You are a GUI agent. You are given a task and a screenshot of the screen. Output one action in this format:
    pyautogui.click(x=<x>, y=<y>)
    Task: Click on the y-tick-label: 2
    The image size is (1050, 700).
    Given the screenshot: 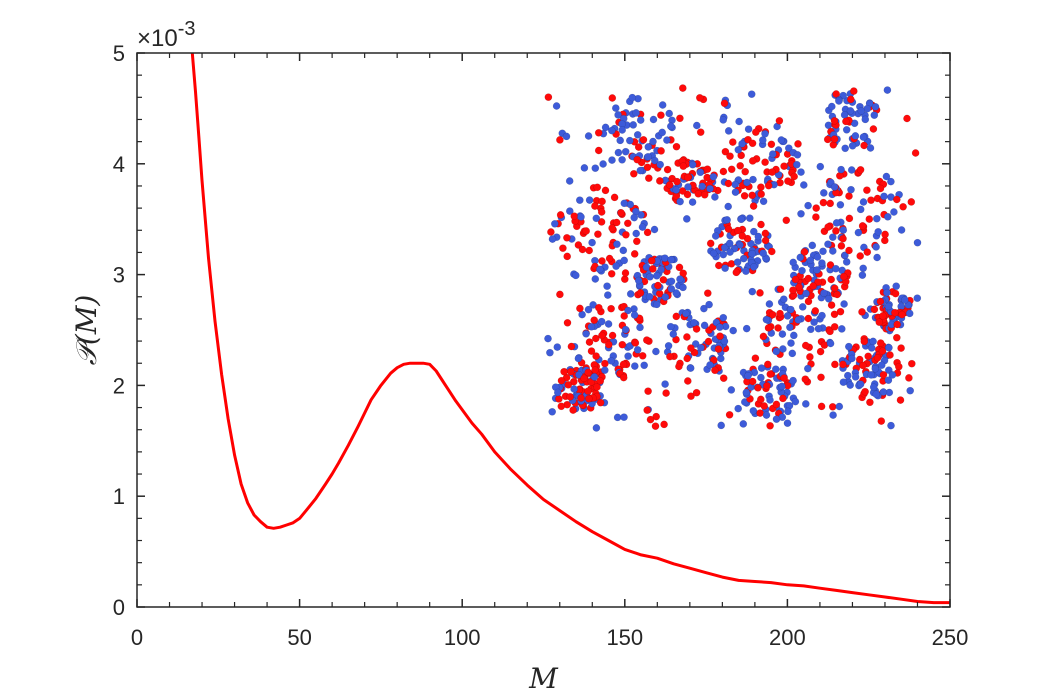 What is the action you would take?
    pyautogui.click(x=119, y=385)
    